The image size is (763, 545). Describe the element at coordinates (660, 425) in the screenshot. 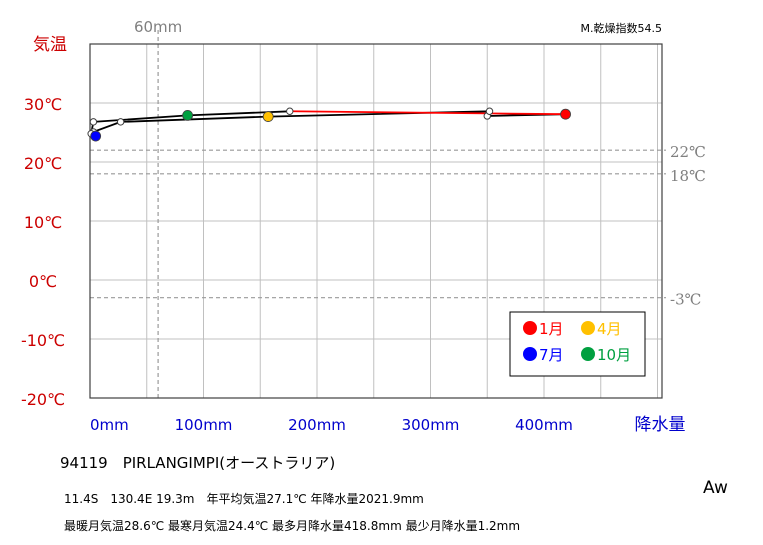

I see `x-axis-label: 降水量` at that location.